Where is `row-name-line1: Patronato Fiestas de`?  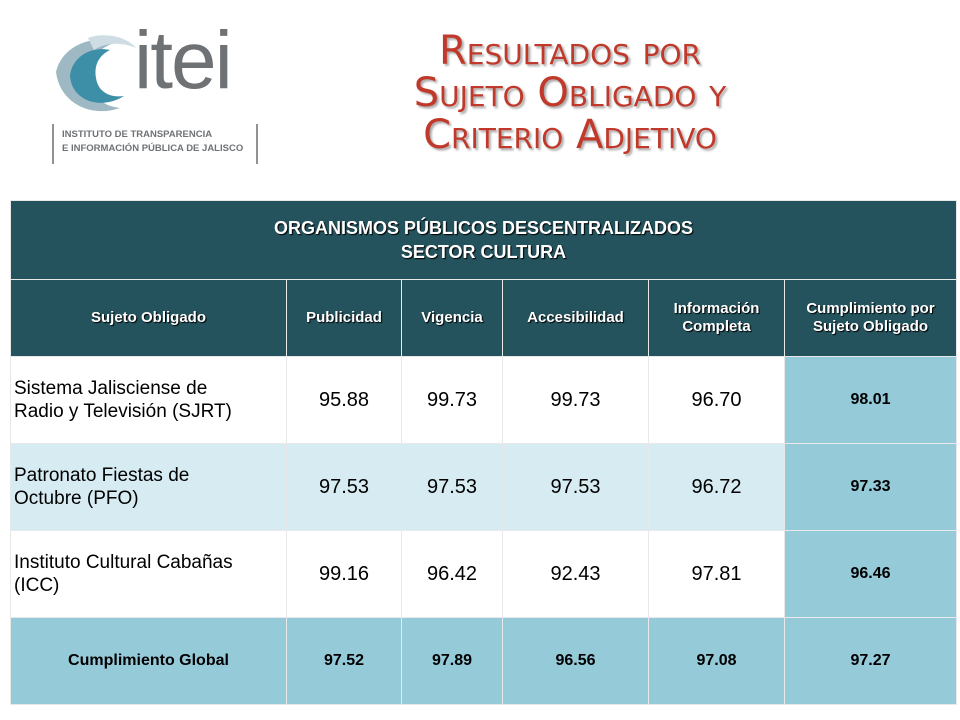 row-name-line1: Patronato Fiestas de is located at coordinates (102, 475).